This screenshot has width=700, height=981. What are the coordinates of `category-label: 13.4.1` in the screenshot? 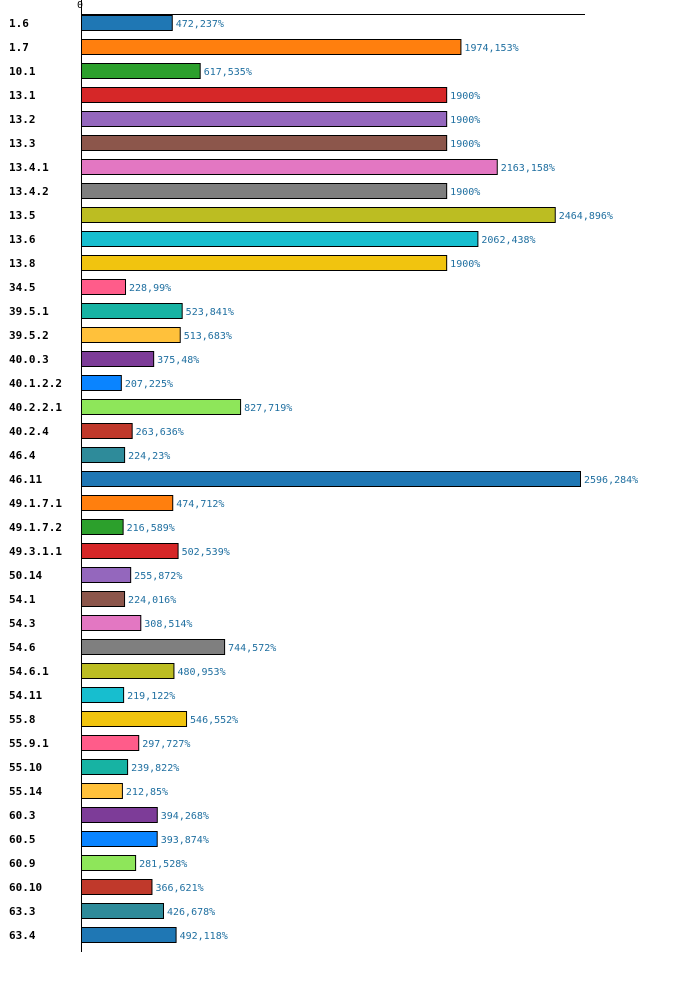 It's located at (29, 167).